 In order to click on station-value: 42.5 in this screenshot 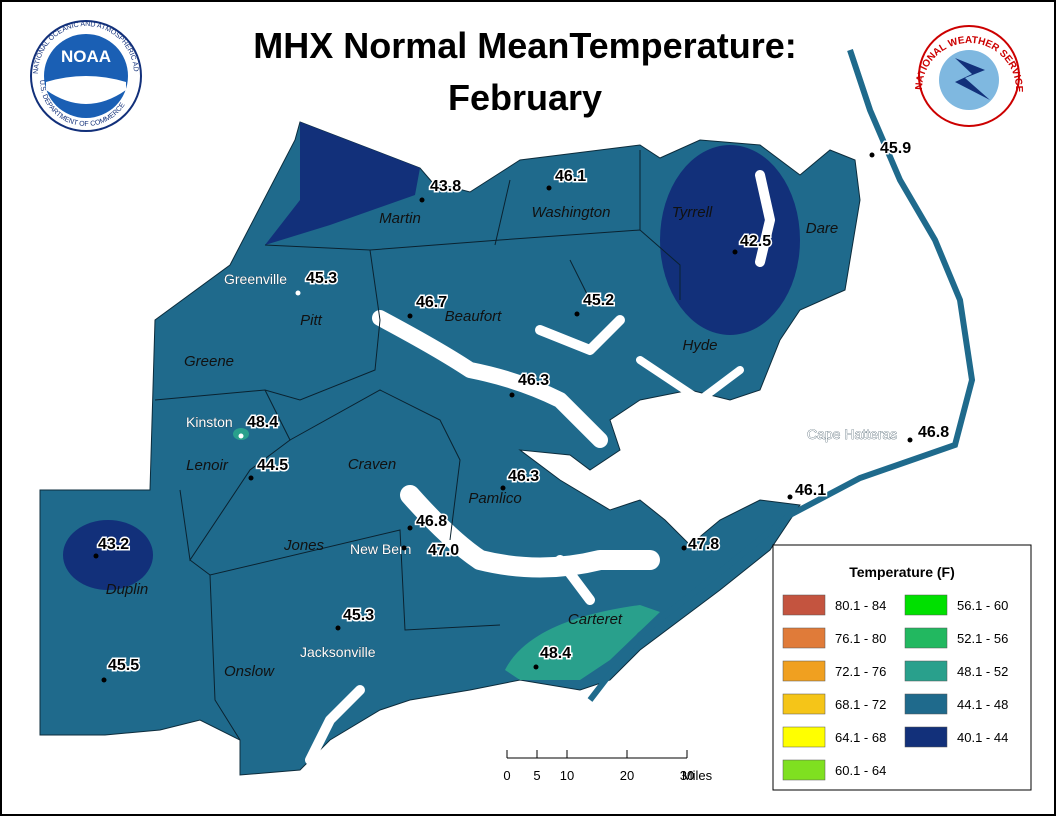, I will do `click(755, 241)`.